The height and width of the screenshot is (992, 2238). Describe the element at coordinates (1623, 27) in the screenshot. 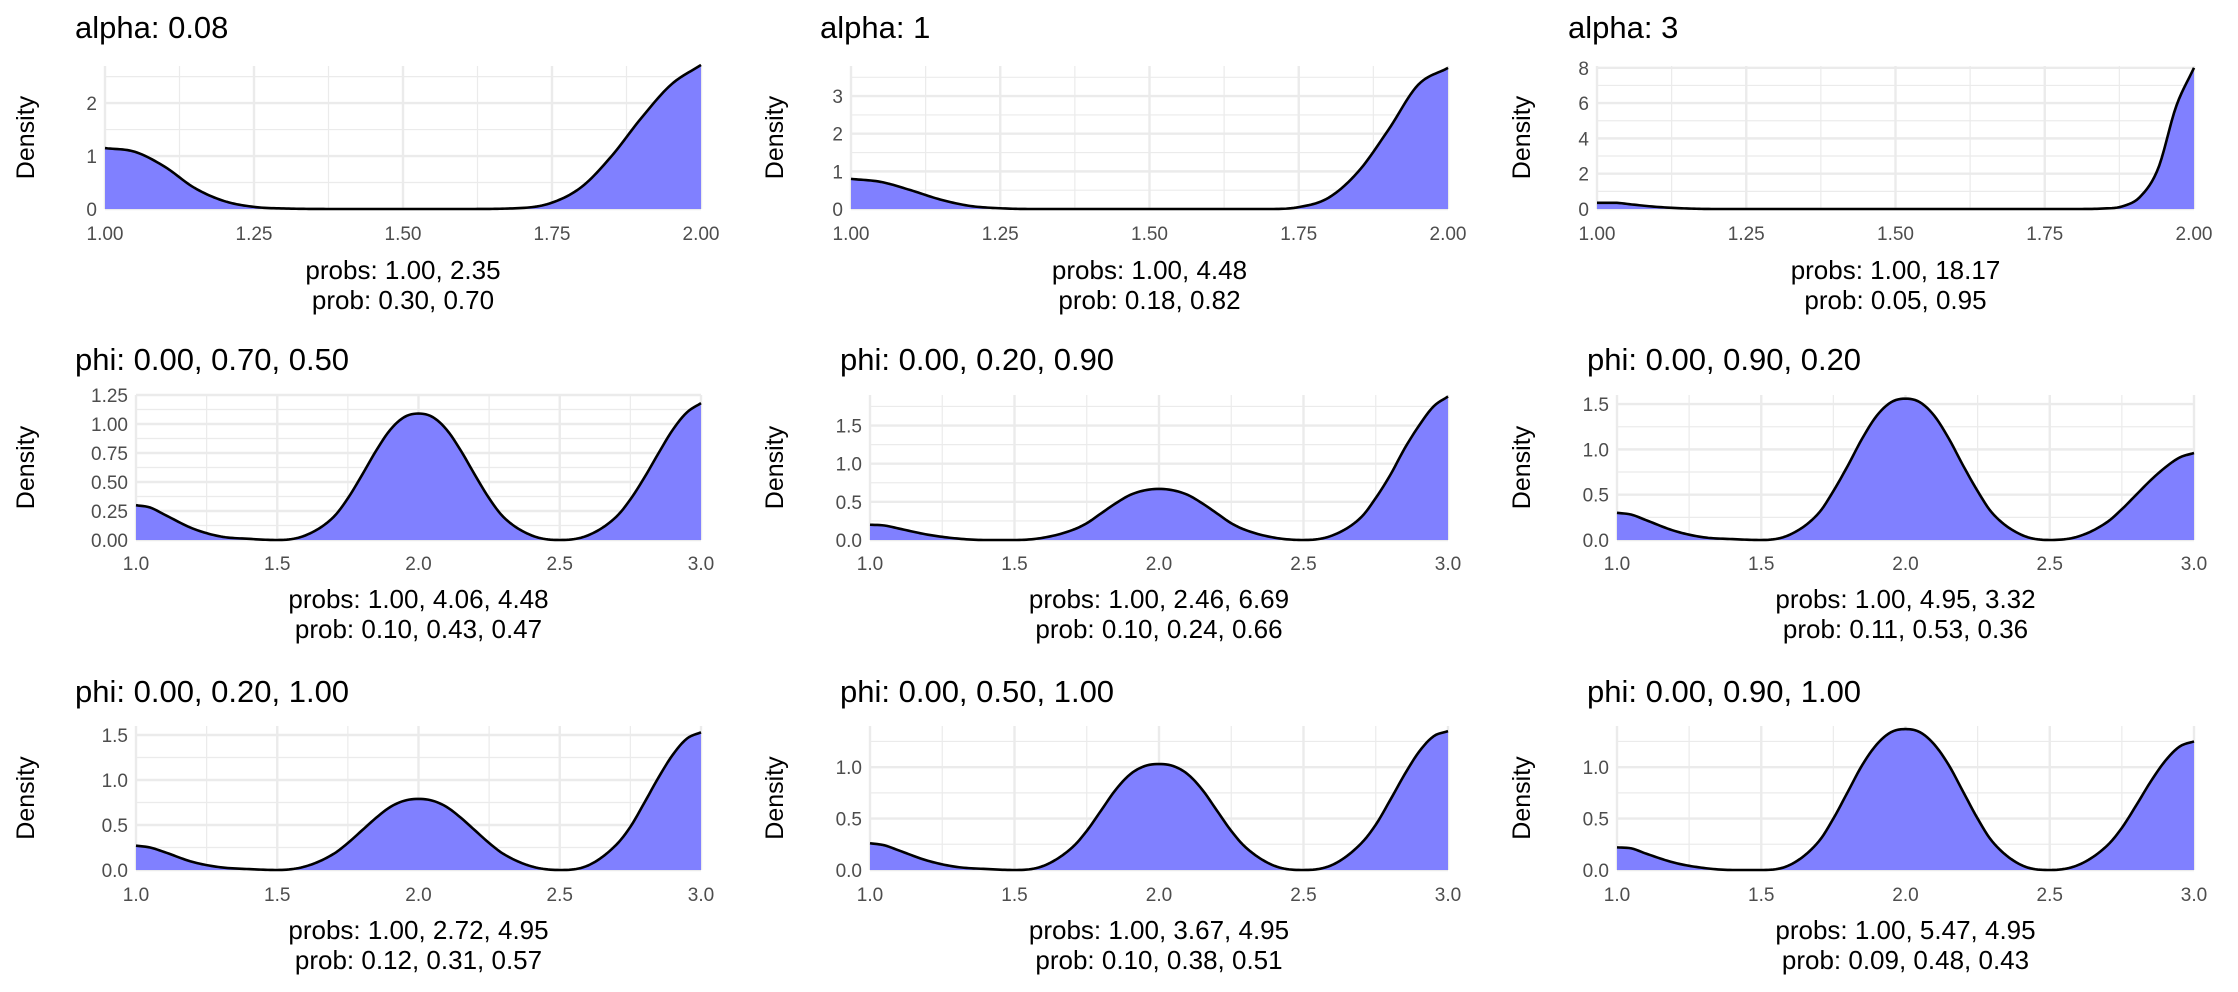

I see `panel-title: alpha: 3` at that location.